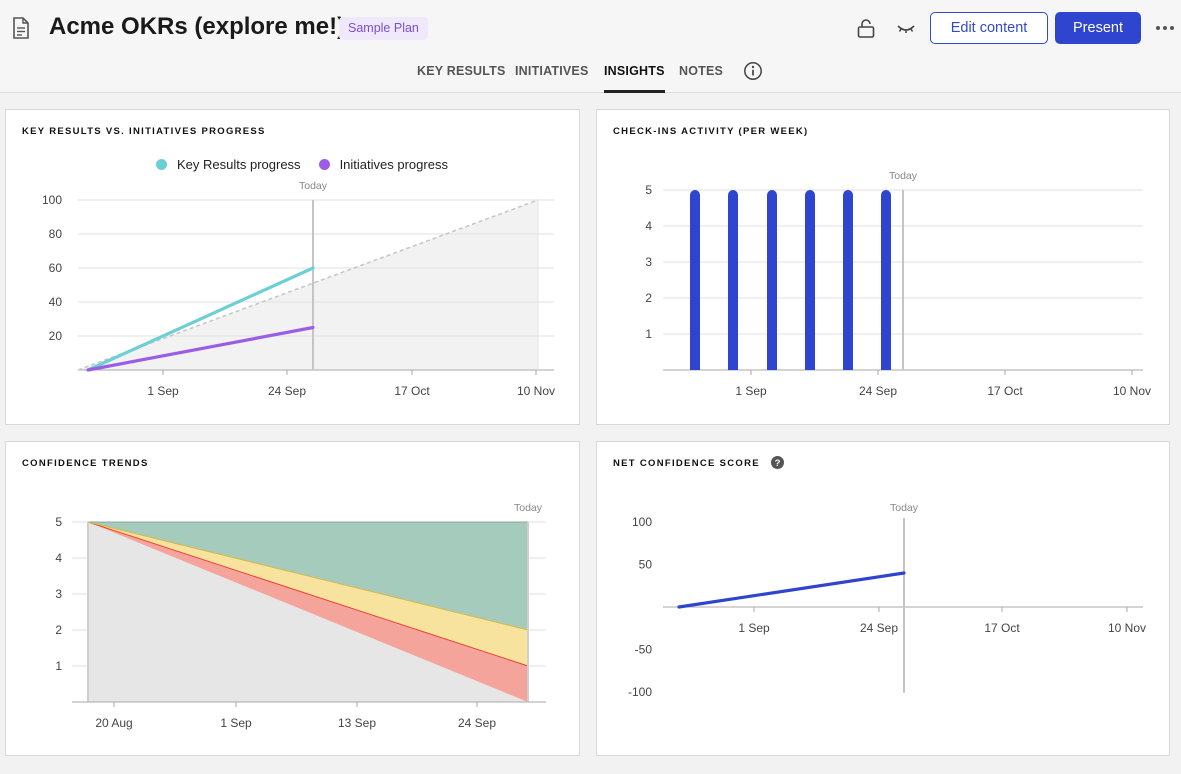 Image resolution: width=1181 pixels, height=774 pixels. What do you see at coordinates (85, 463) in the screenshot?
I see `confidence-chart-title: CONFIDENCE TRENDS` at bounding box center [85, 463].